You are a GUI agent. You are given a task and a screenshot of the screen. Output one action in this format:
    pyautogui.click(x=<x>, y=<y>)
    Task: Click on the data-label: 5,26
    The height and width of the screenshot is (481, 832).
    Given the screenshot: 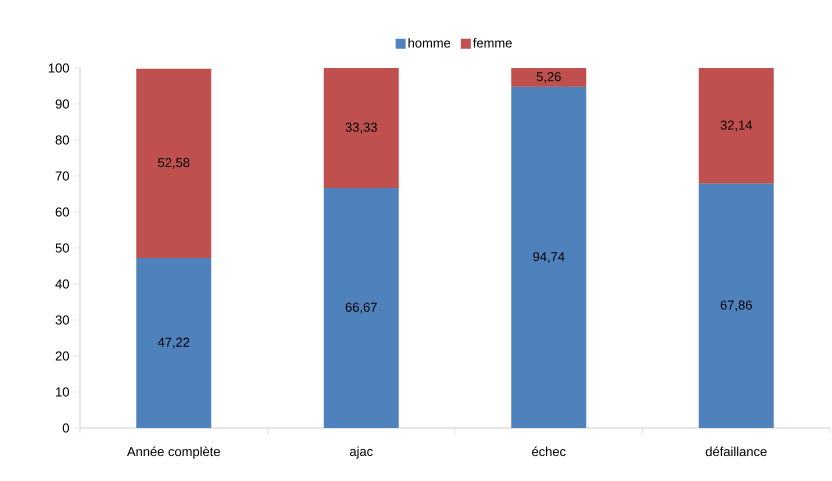 What is the action you would take?
    pyautogui.click(x=548, y=77)
    